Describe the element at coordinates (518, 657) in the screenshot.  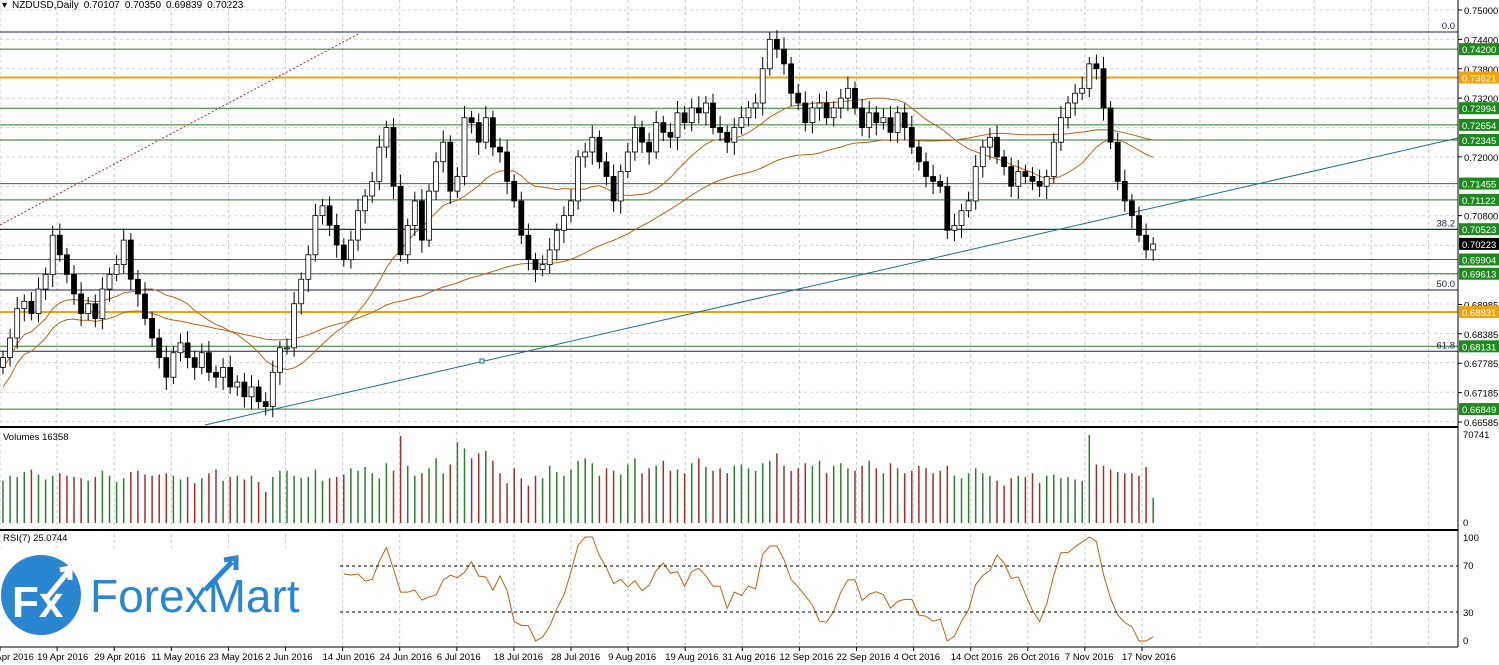
I see `date-label: 18 Jul 2016` at that location.